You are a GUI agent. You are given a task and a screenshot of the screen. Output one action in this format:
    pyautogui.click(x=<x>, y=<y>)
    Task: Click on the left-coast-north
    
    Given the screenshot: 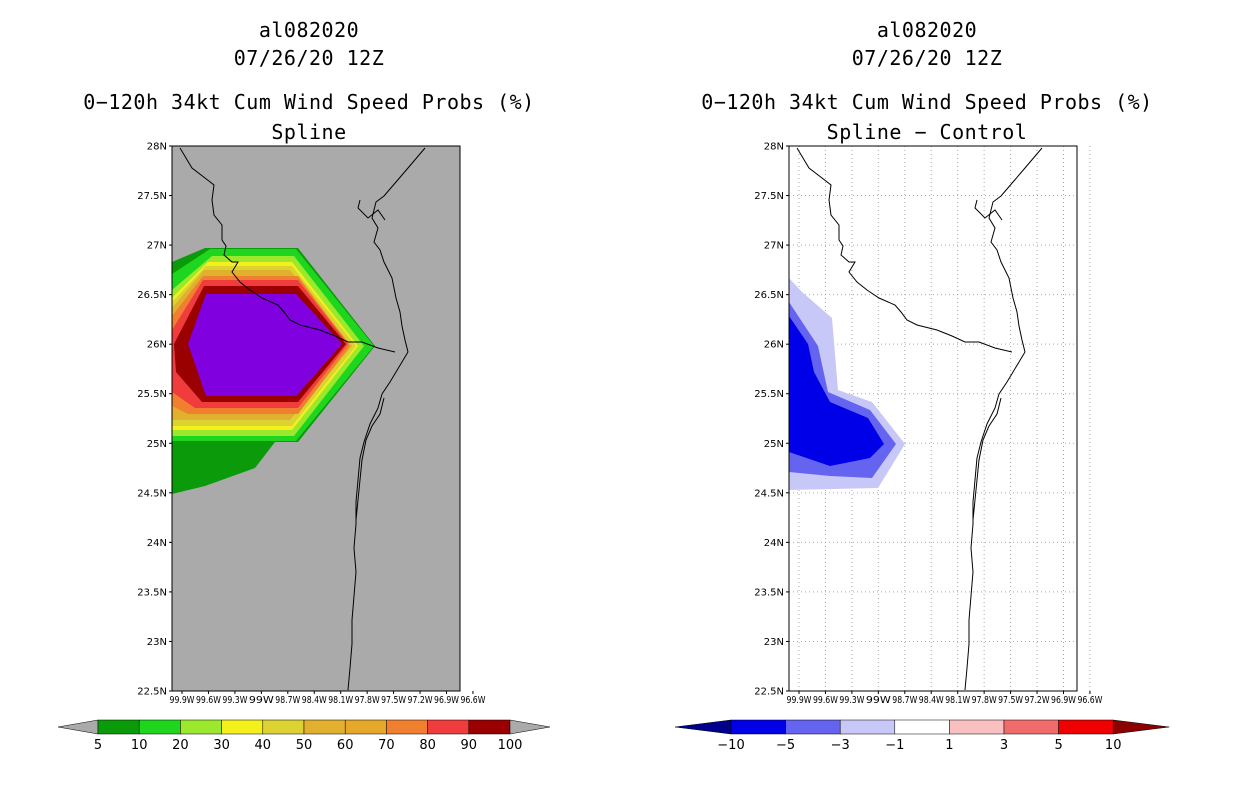 What is the action you would take?
    pyautogui.click(x=398, y=250)
    